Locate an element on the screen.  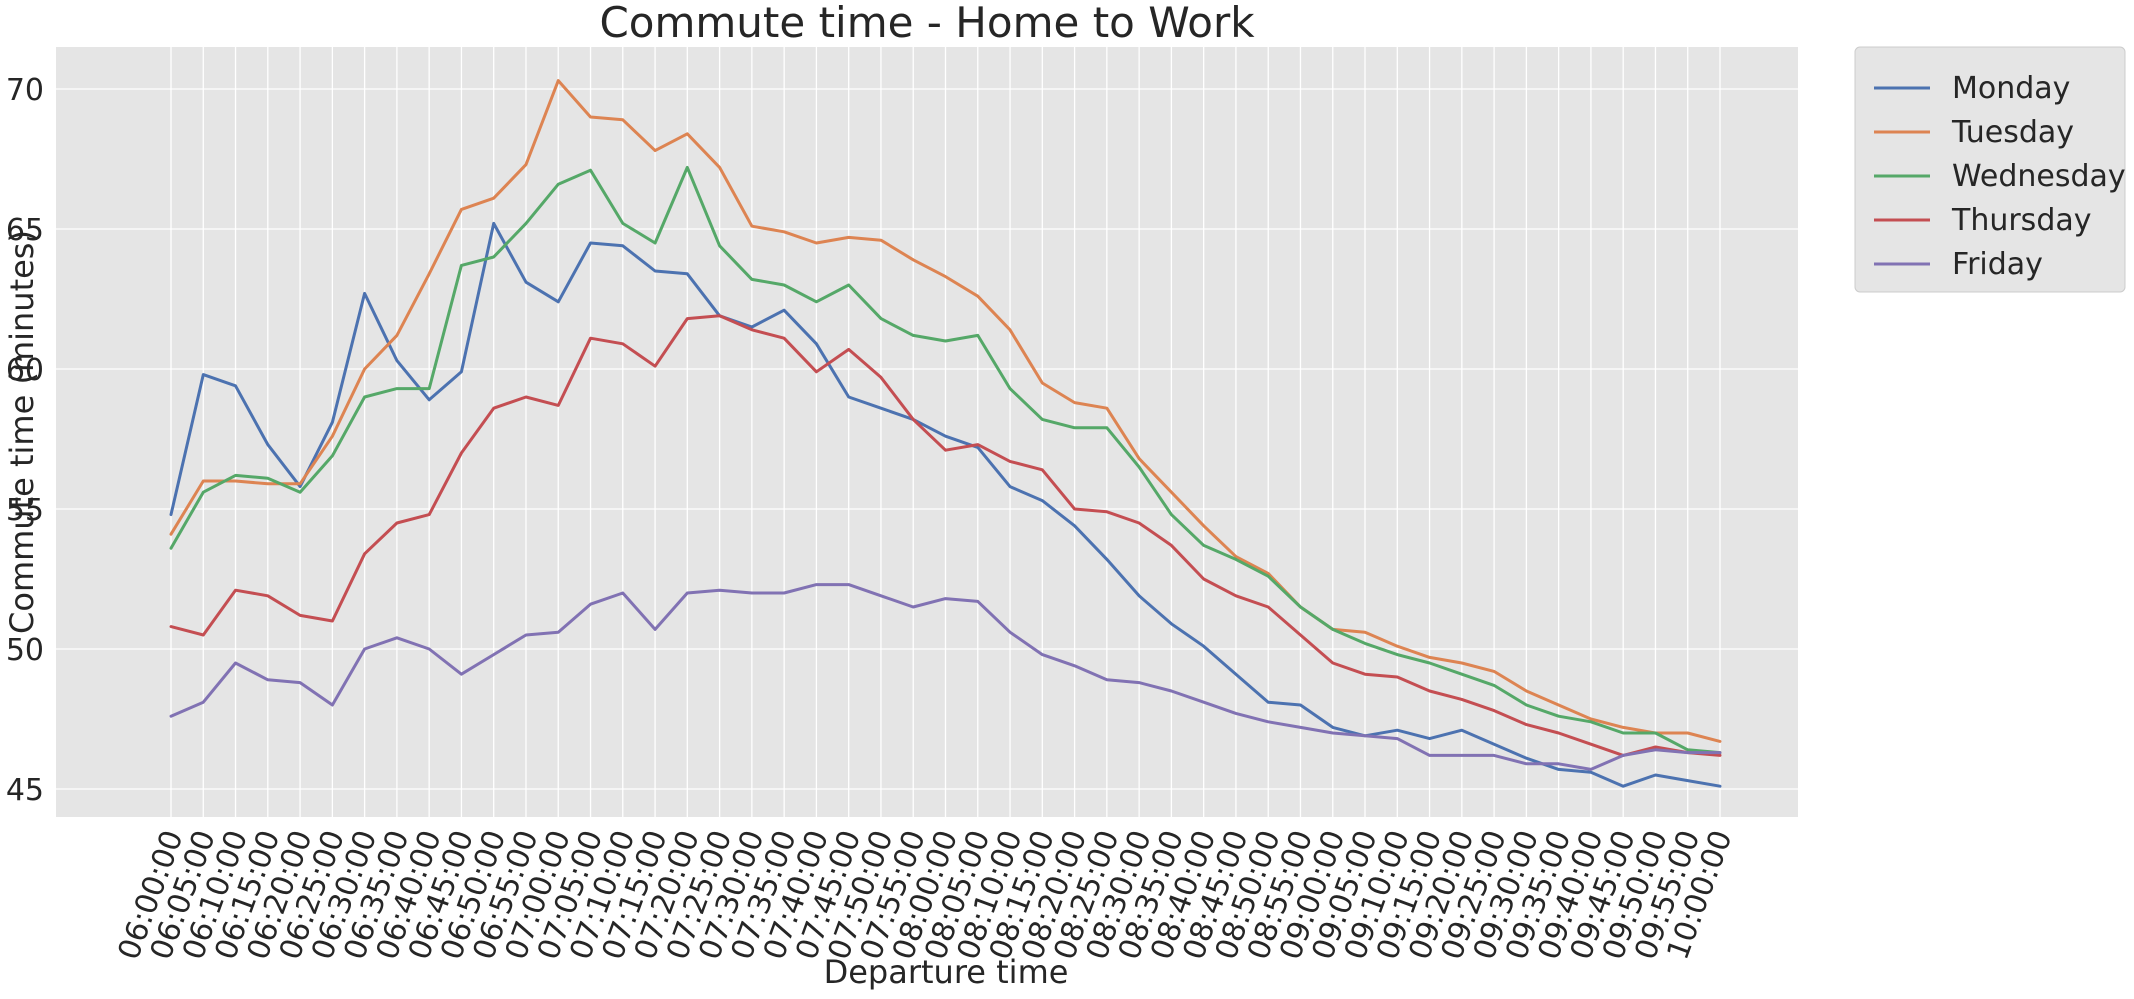
legend-box is located at coordinates (1990, 169).